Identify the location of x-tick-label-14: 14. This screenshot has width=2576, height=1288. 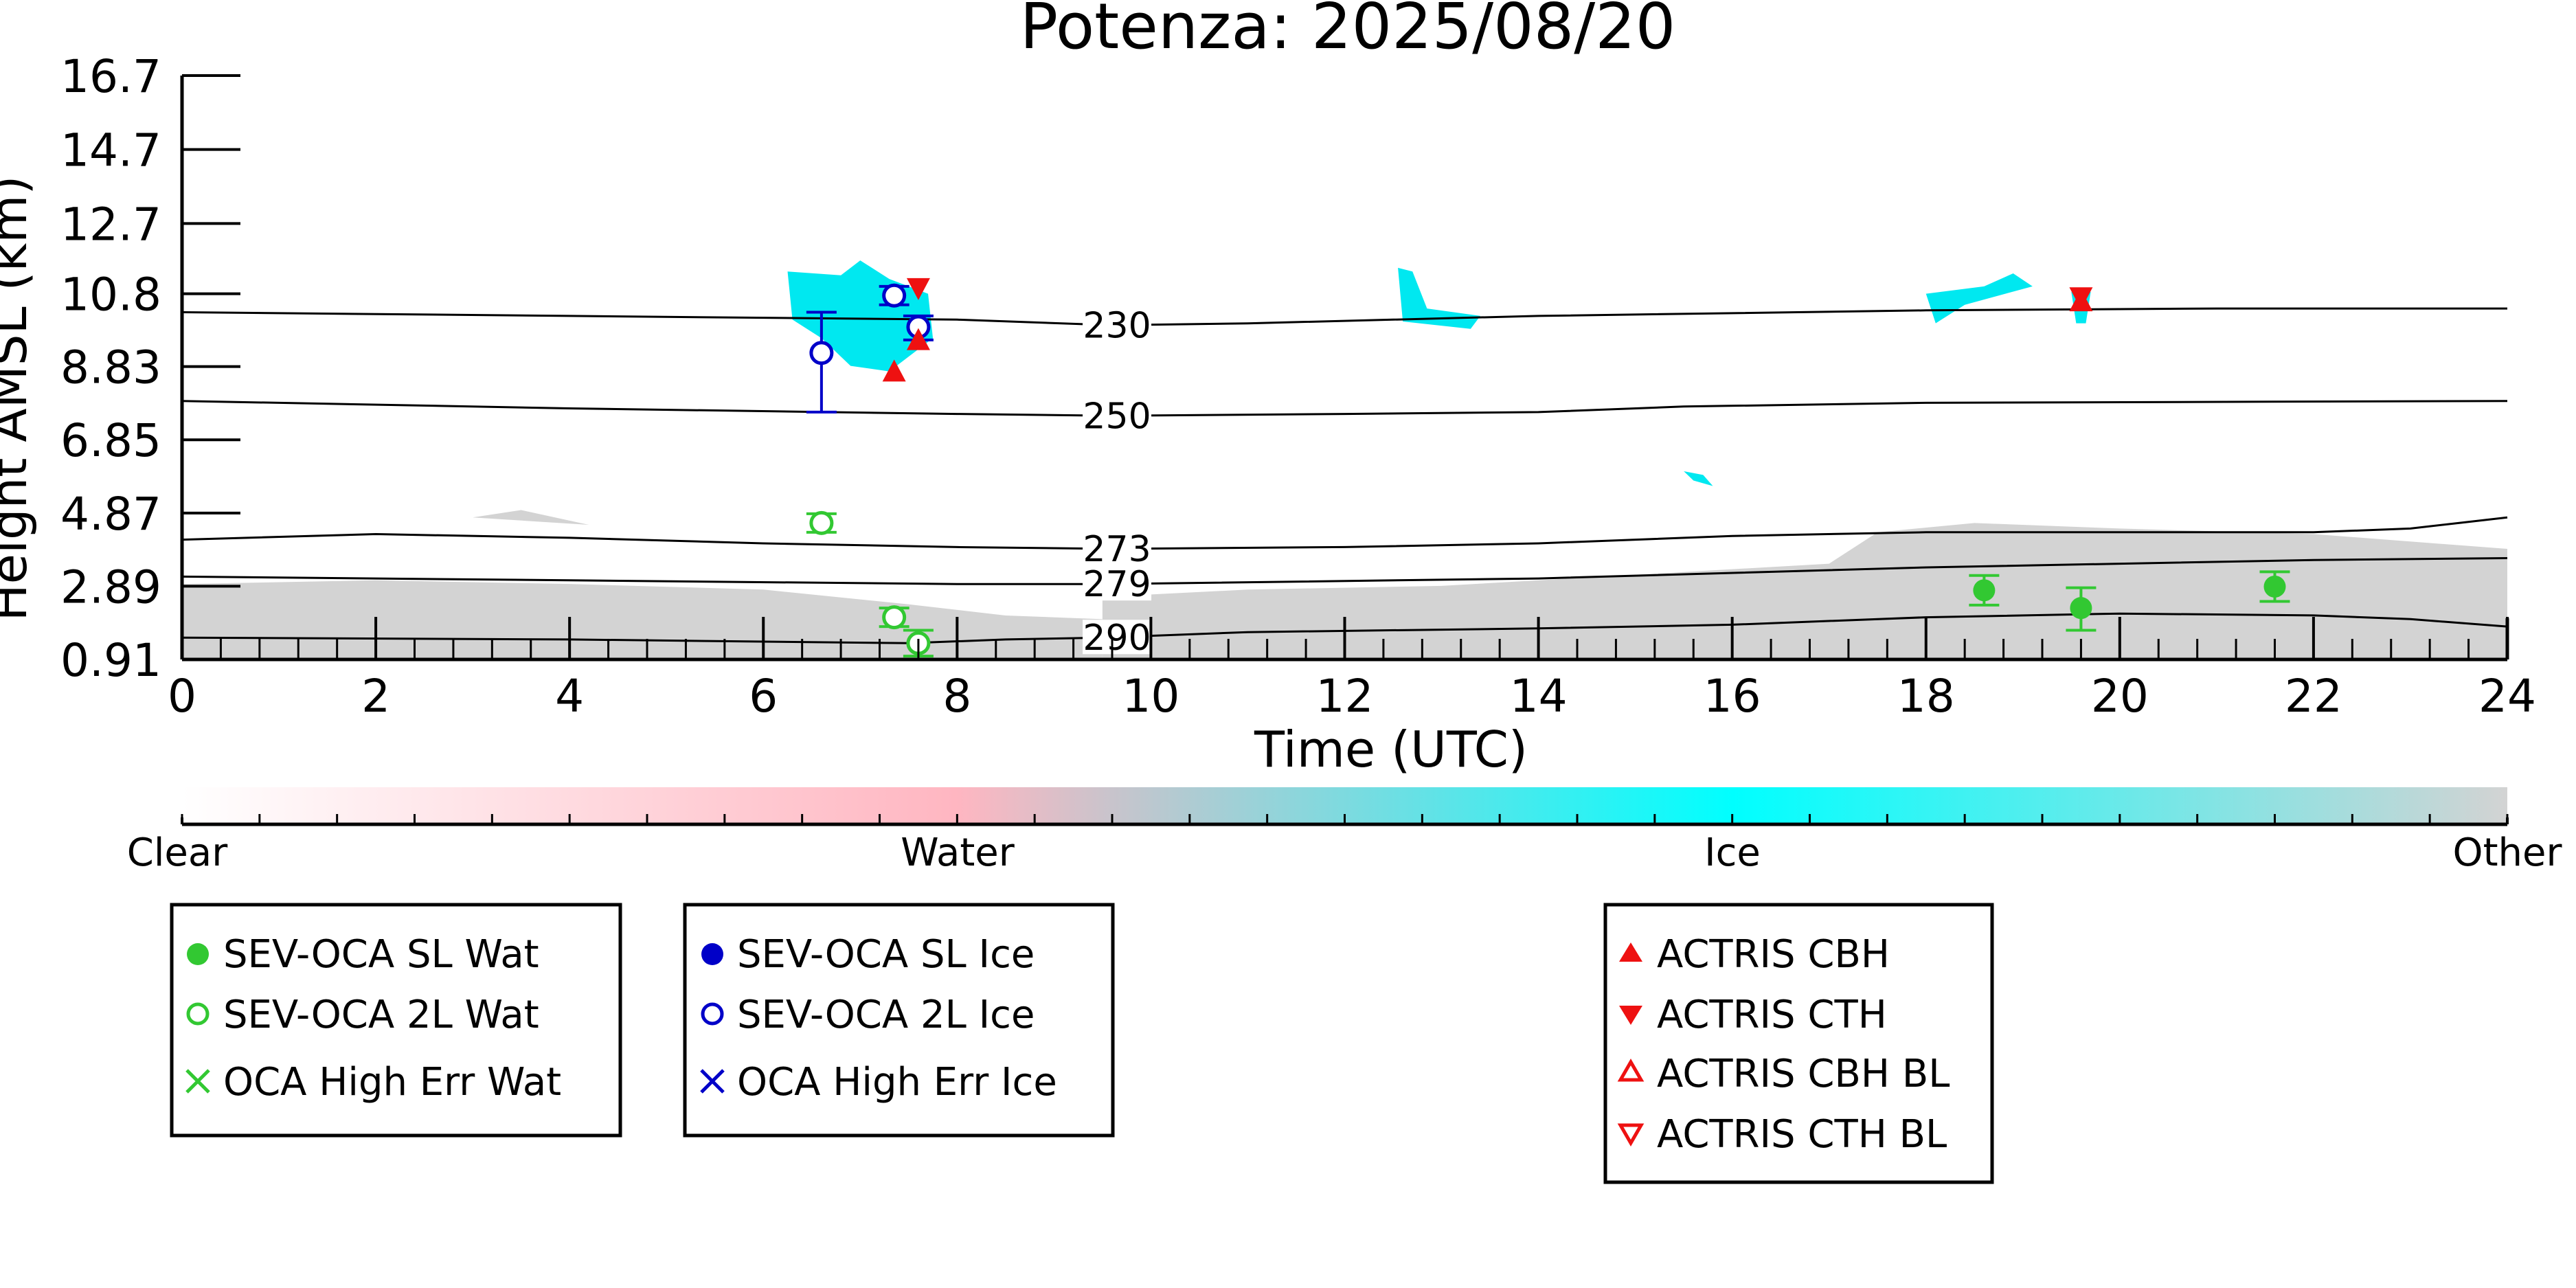
(1539, 696).